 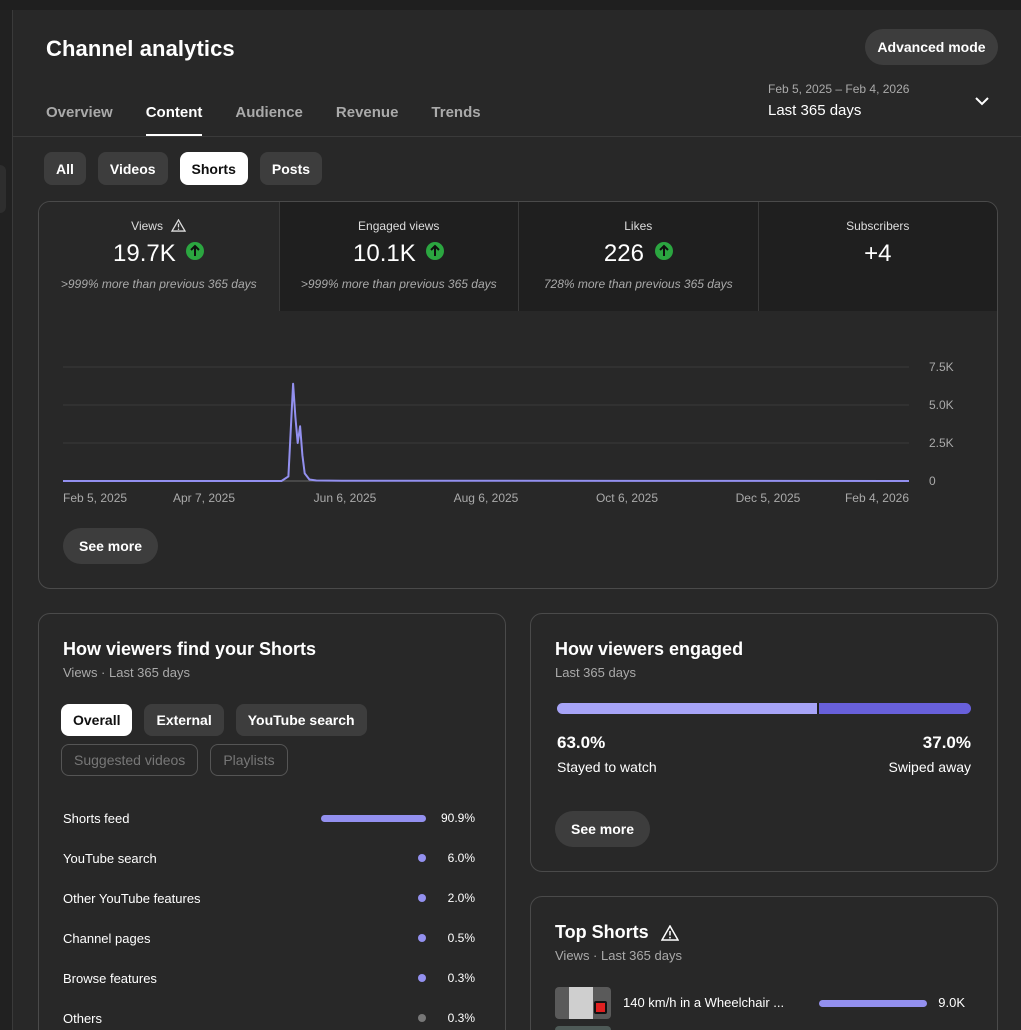 What do you see at coordinates (144, 253) in the screenshot?
I see `metric-views-value: 19.7K` at bounding box center [144, 253].